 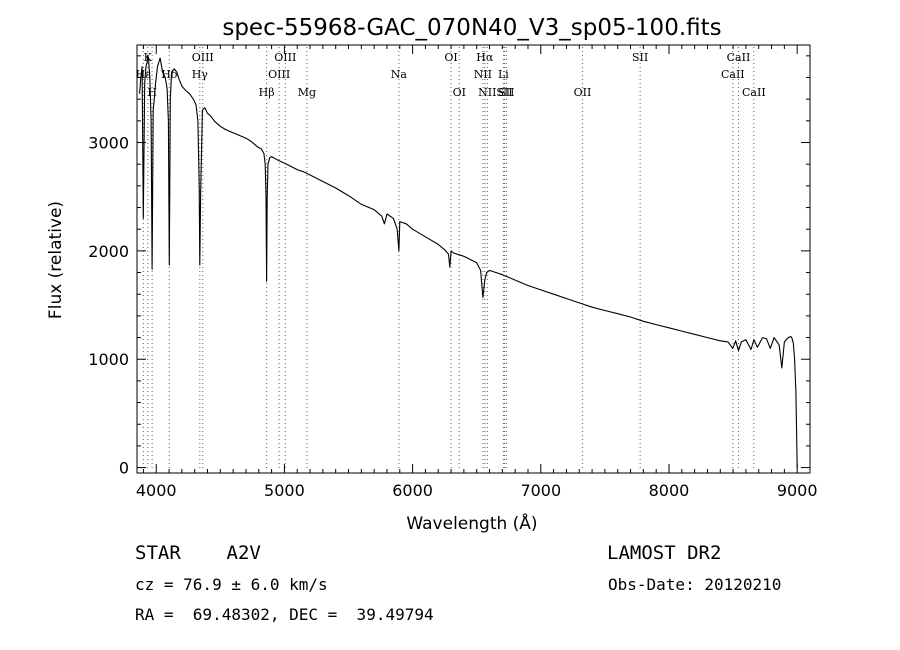 I want to click on coordinates: RA = 69.48302, DEC = 39.49794, so click(x=284, y=614).